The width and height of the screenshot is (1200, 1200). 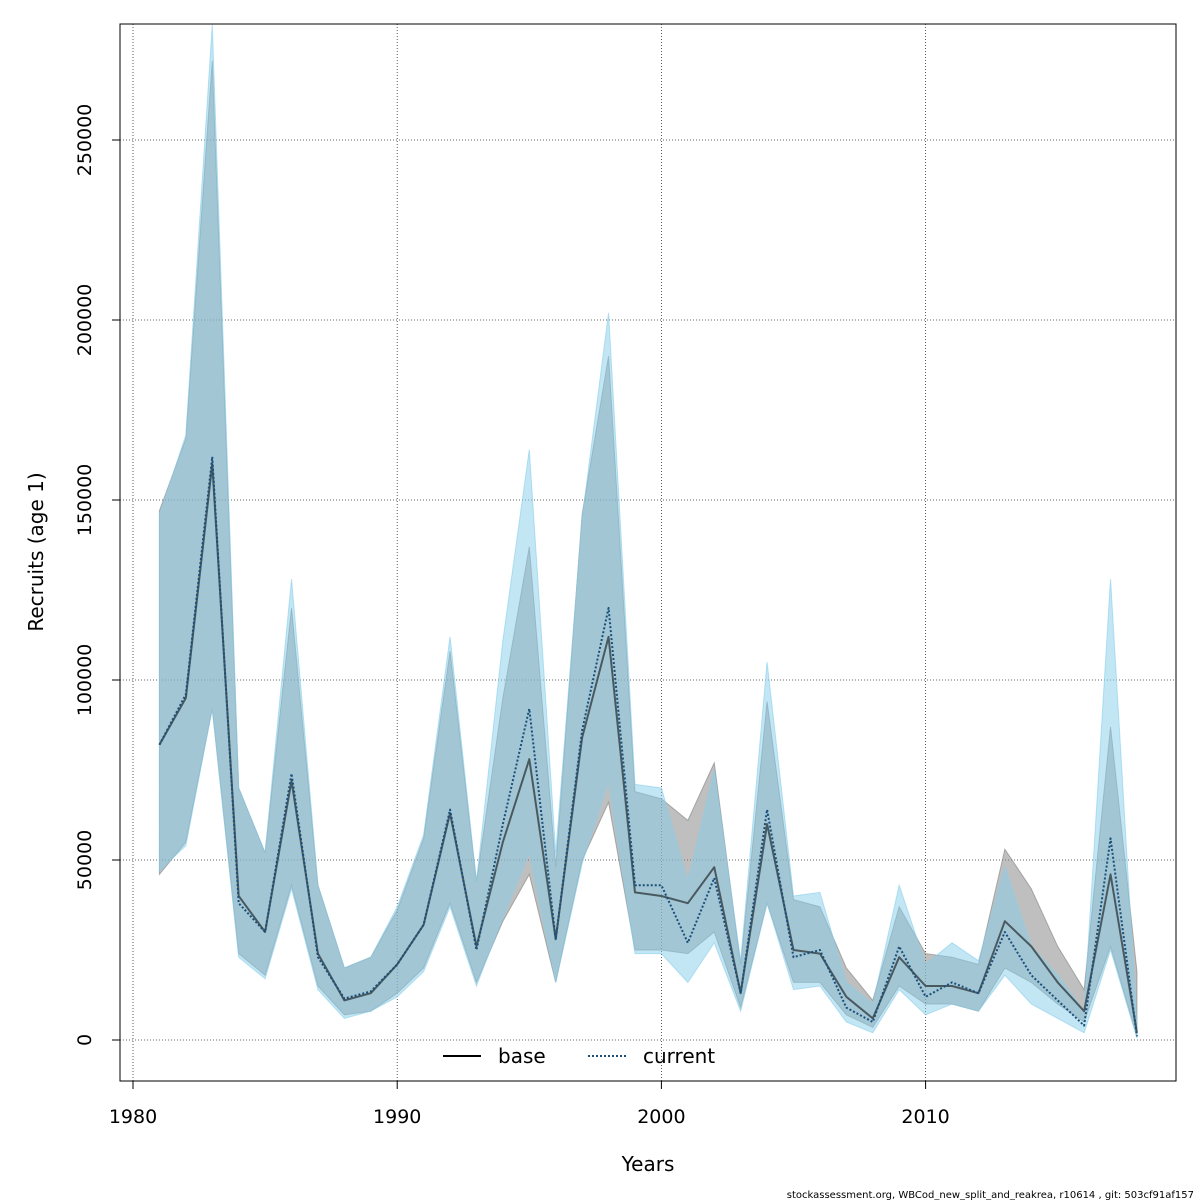 I want to click on x-axis: 1980 1990 2000 2010, so click(x=529, y=1104).